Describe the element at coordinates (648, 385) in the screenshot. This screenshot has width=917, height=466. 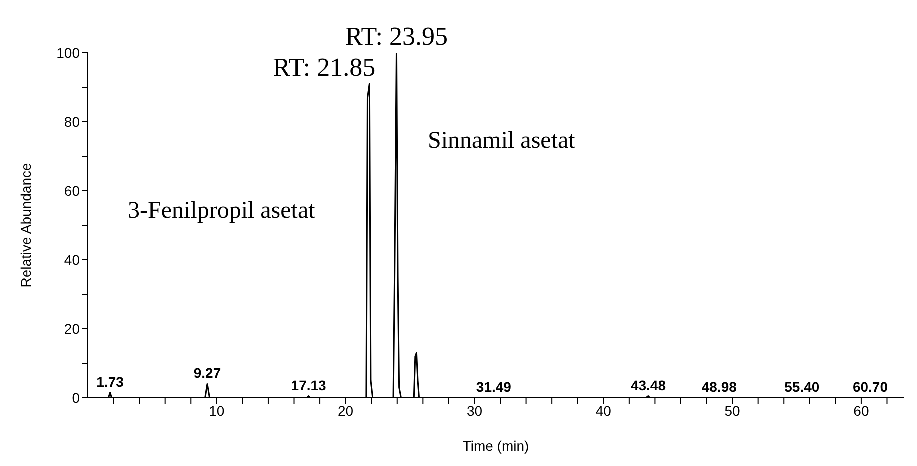
I see `annotation: 43.48` at that location.